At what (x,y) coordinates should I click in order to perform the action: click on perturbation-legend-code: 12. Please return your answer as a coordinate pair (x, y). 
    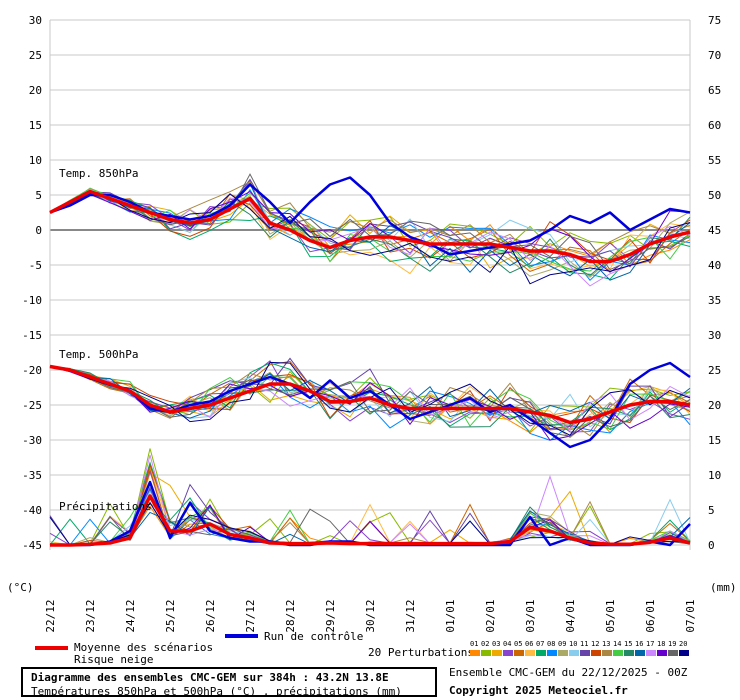
    Looking at the image, I should click on (595, 644).